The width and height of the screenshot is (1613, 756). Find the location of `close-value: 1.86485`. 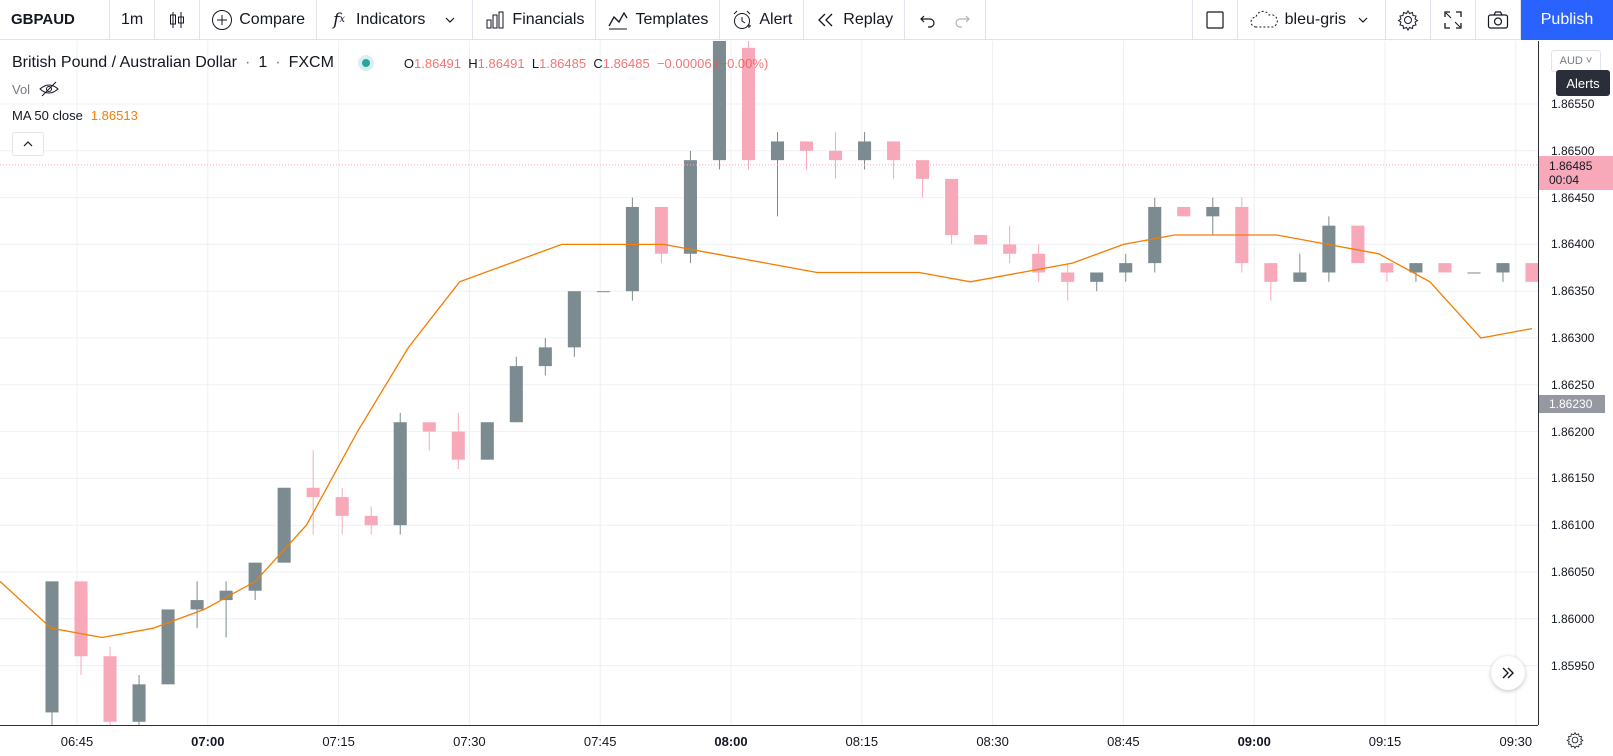

close-value: 1.86485 is located at coordinates (626, 63).